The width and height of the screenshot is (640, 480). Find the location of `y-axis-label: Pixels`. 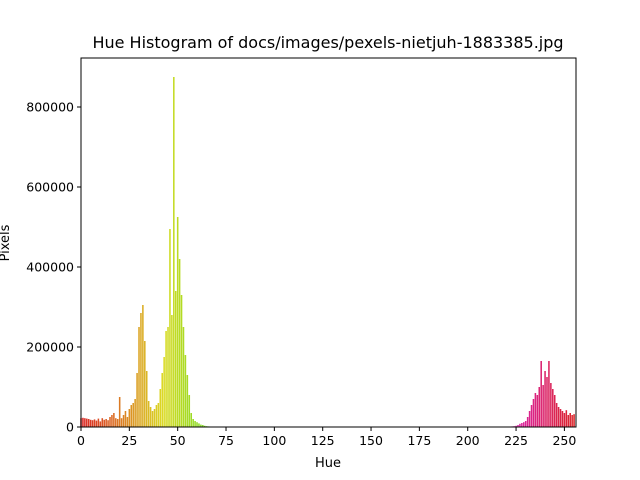

y-axis-label: Pixels is located at coordinates (6, 242).